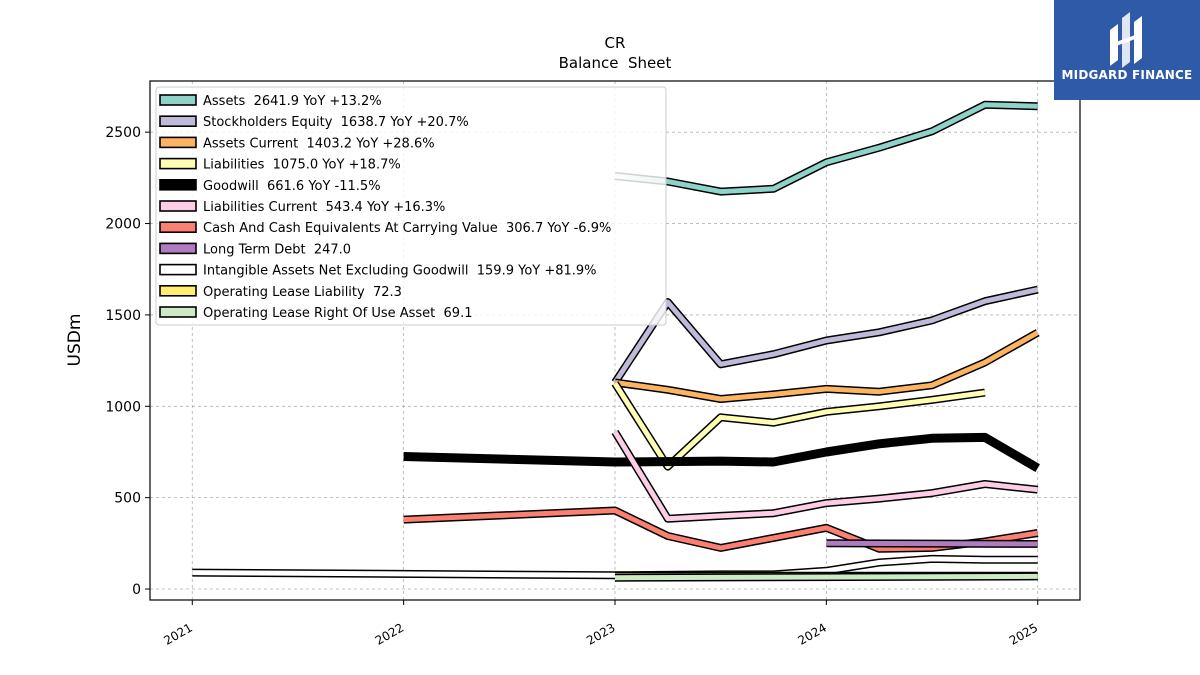  I want to click on legend-item: Liabilities Current 543.4 YoY +16.3%, so click(302, 207).